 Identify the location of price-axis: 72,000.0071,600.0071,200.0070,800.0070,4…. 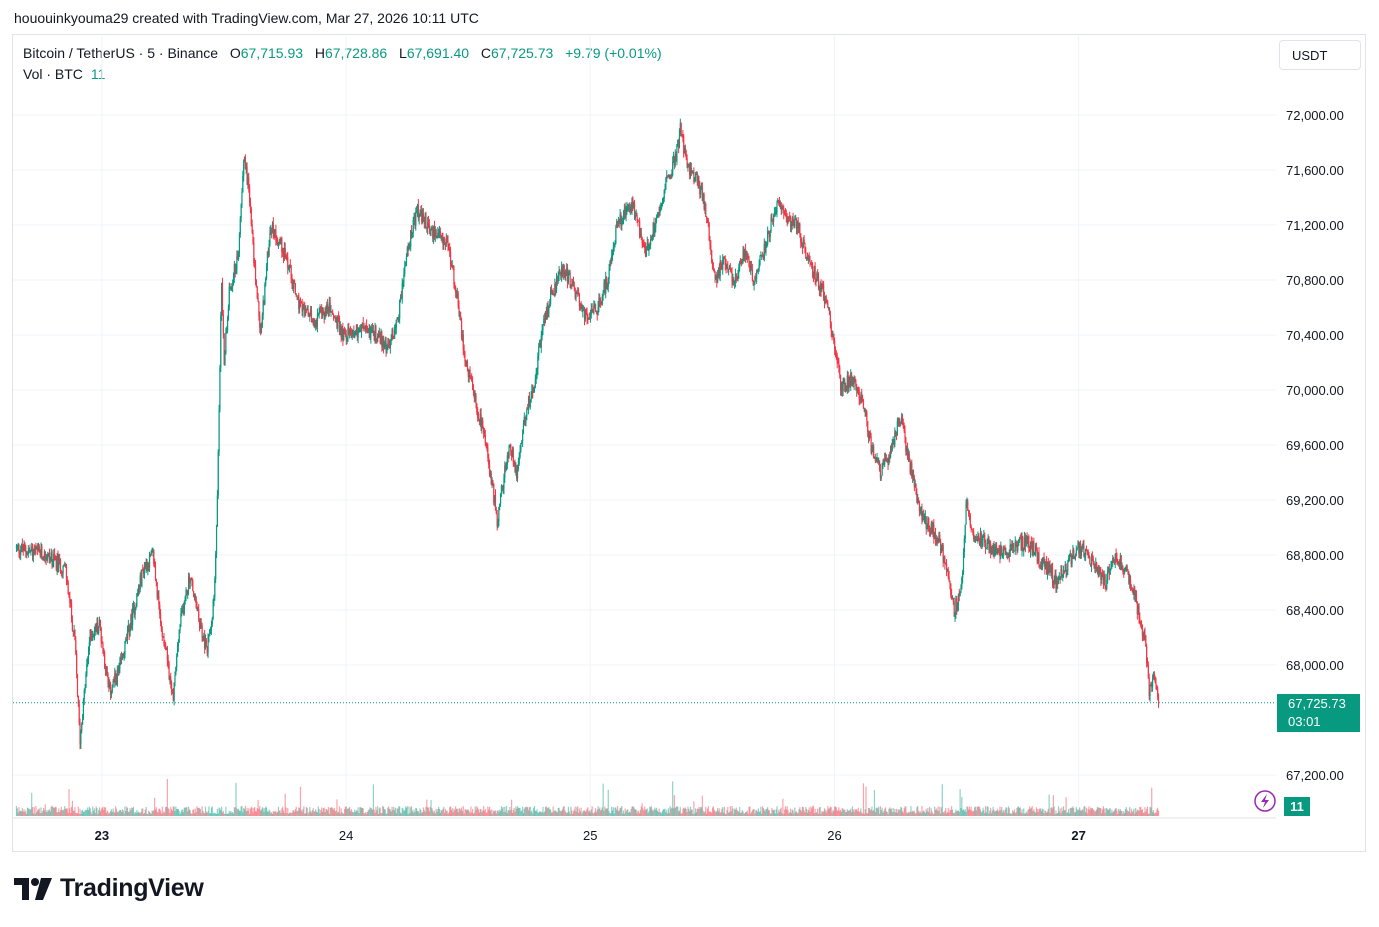
(1315, 445).